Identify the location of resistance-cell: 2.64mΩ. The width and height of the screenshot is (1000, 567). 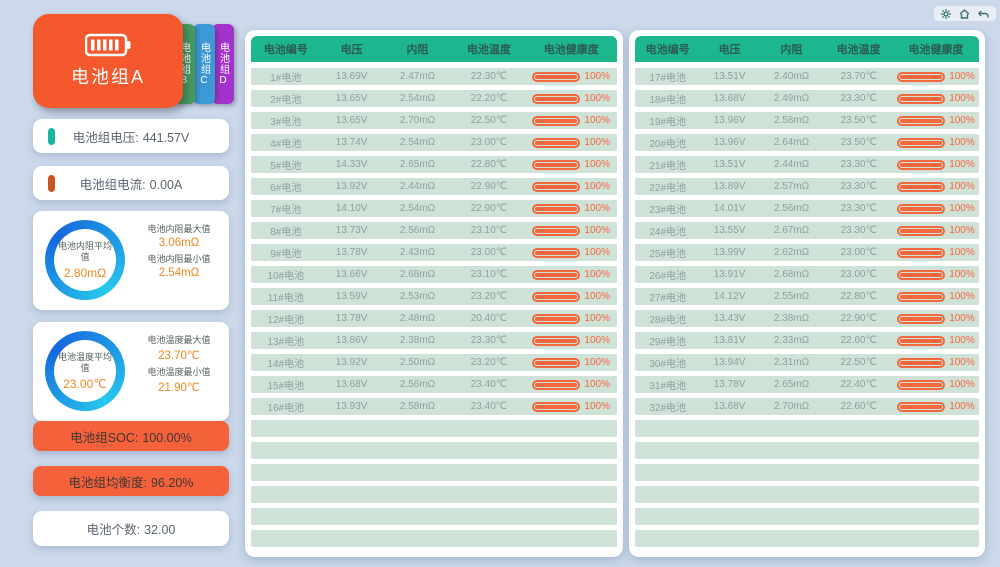
(791, 142).